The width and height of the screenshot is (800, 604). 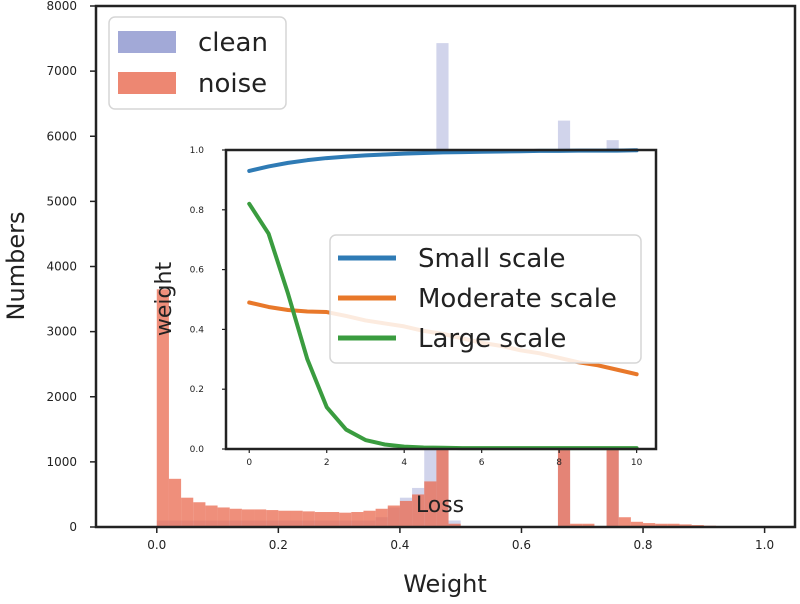 I want to click on legend-swatch-clean, so click(x=147, y=42).